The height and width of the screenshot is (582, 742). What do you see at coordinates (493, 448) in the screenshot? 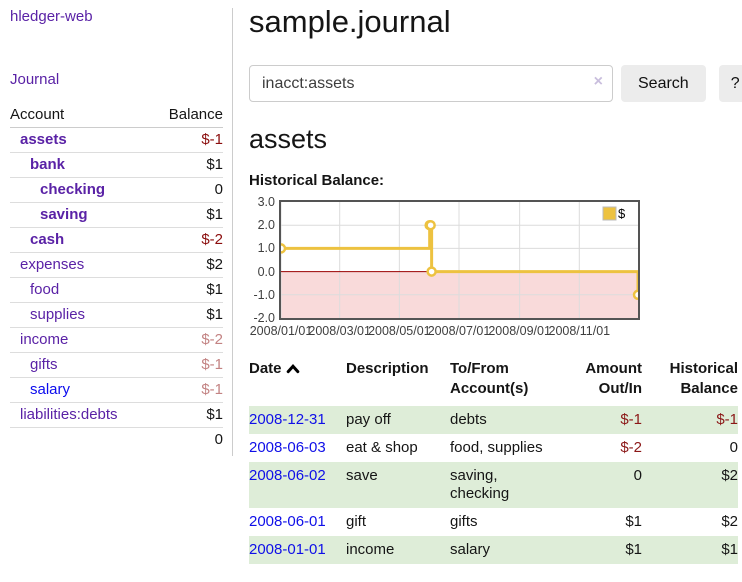
I see `transaction-row: 2008-06-03 eat & shop food, supplies $-2 0` at bounding box center [493, 448].